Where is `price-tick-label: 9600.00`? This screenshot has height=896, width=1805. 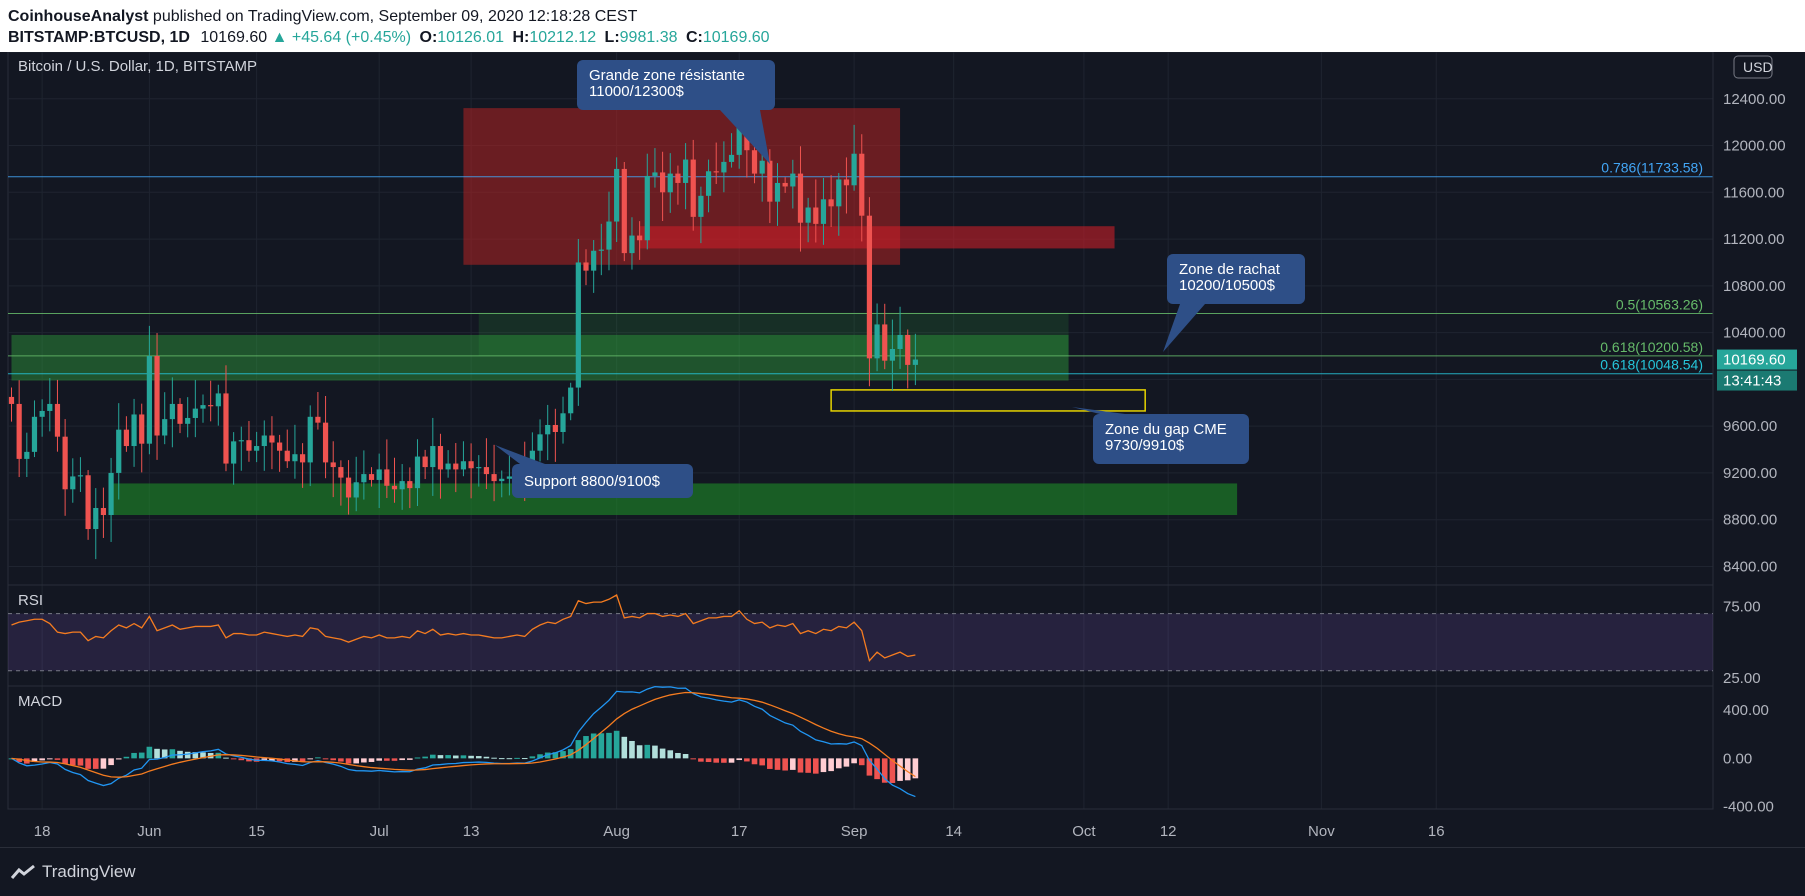
price-tick-label: 9600.00 is located at coordinates (1750, 426).